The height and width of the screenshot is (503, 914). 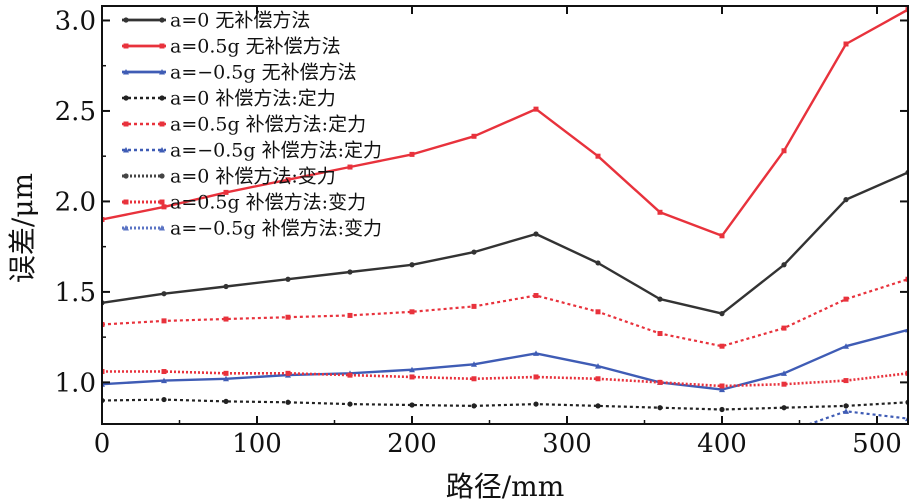 I want to click on x-tick-label: 500, so click(x=877, y=444).